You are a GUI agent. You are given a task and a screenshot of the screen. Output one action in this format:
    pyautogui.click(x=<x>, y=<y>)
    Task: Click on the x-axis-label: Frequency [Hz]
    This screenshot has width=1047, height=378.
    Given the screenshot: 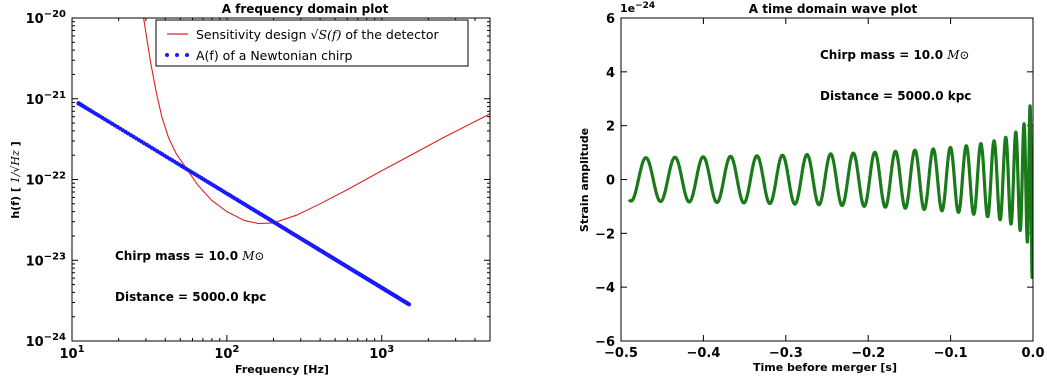 What is the action you would take?
    pyautogui.click(x=282, y=369)
    